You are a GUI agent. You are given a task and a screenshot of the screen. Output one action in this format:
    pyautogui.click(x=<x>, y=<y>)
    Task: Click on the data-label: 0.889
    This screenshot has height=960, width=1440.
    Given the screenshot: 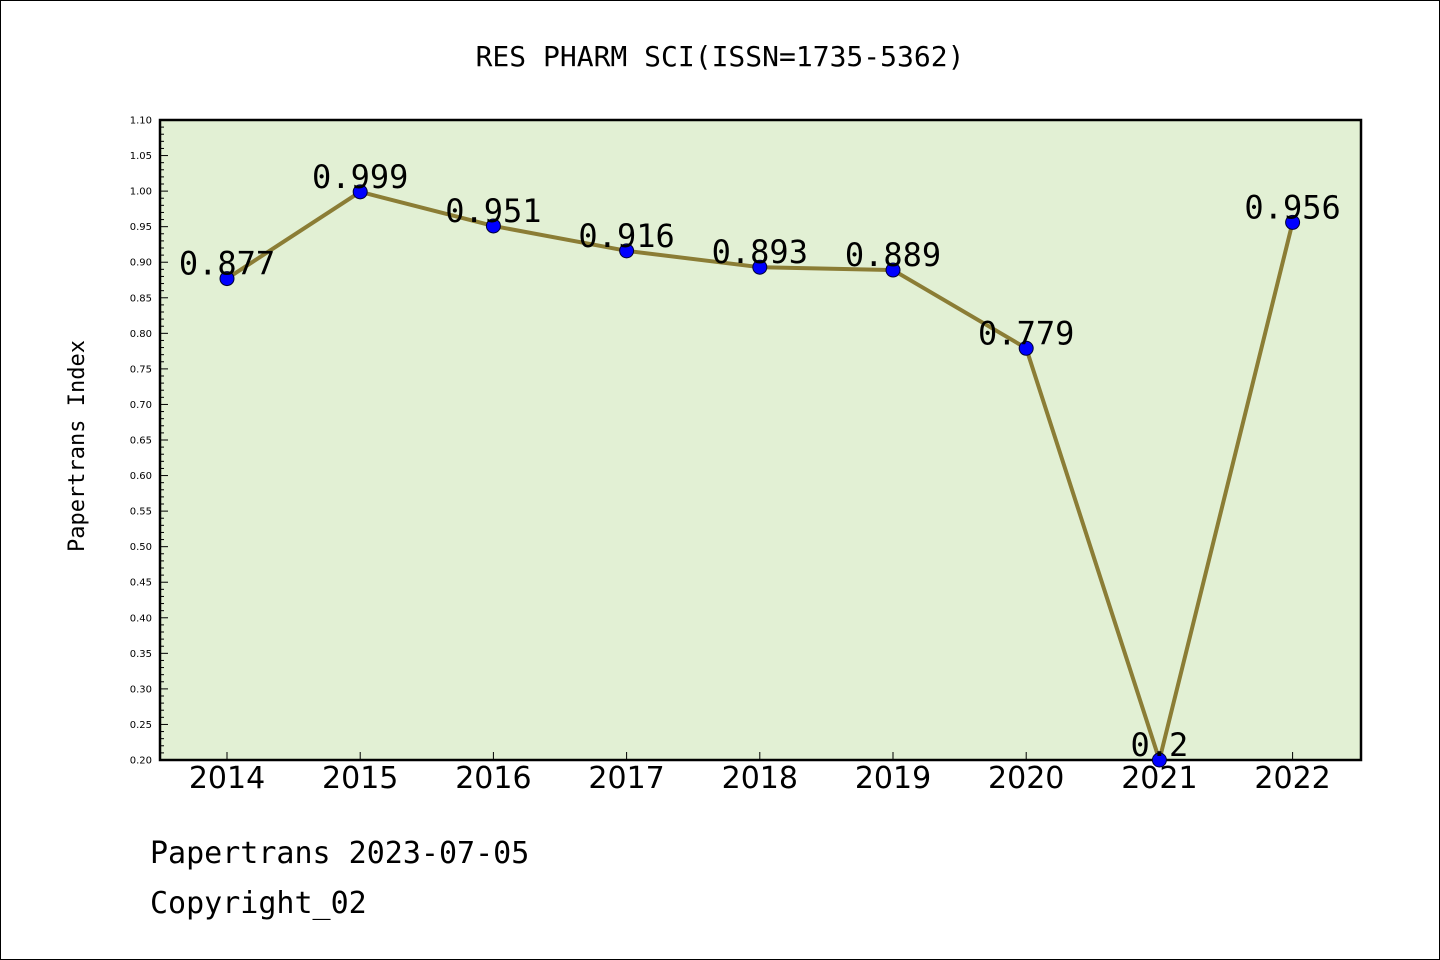 What is the action you would take?
    pyautogui.click(x=893, y=255)
    